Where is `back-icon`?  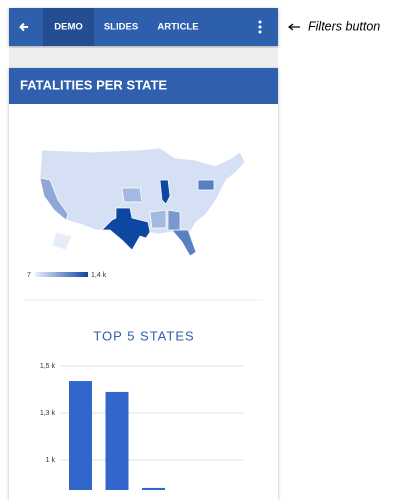
back-icon is located at coordinates (23, 27).